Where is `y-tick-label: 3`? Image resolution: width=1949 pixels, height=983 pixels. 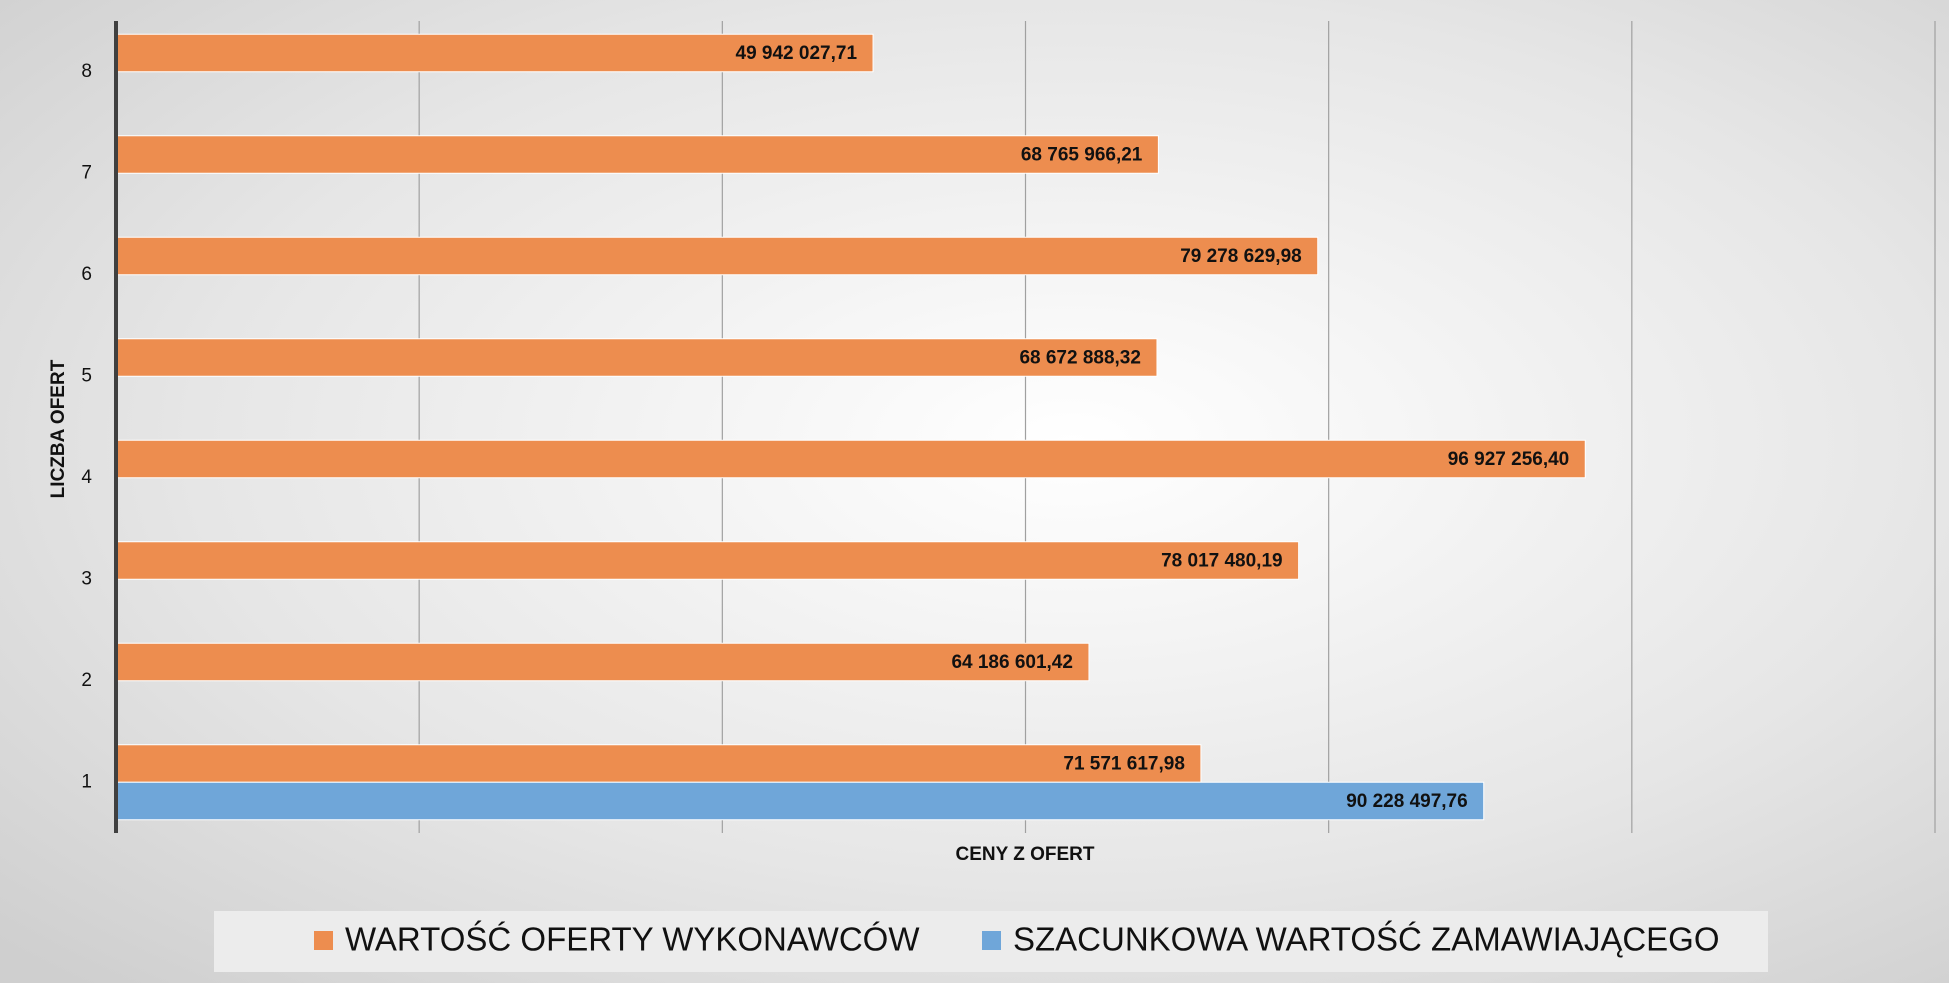
y-tick-label: 3 is located at coordinates (86, 578).